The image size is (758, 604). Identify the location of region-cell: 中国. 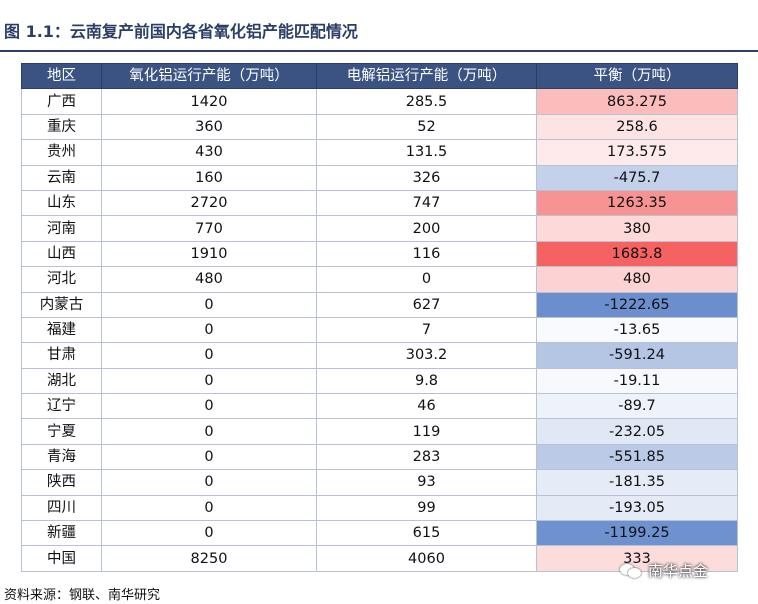
(61, 558).